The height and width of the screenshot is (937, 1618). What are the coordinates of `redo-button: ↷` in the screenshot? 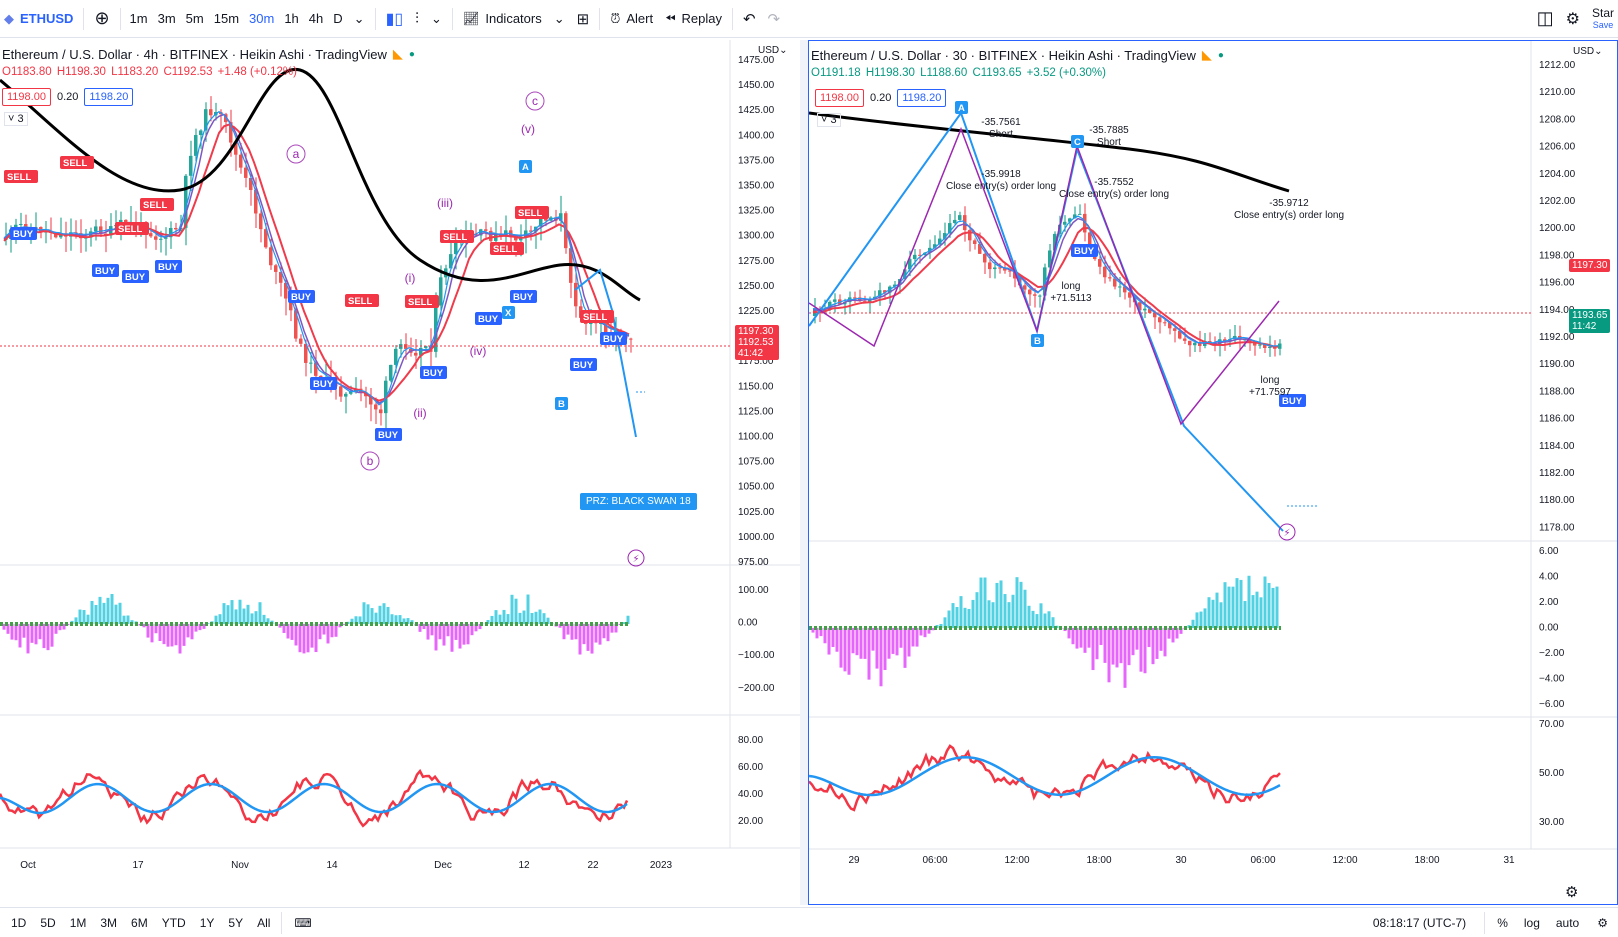 It's located at (774, 19).